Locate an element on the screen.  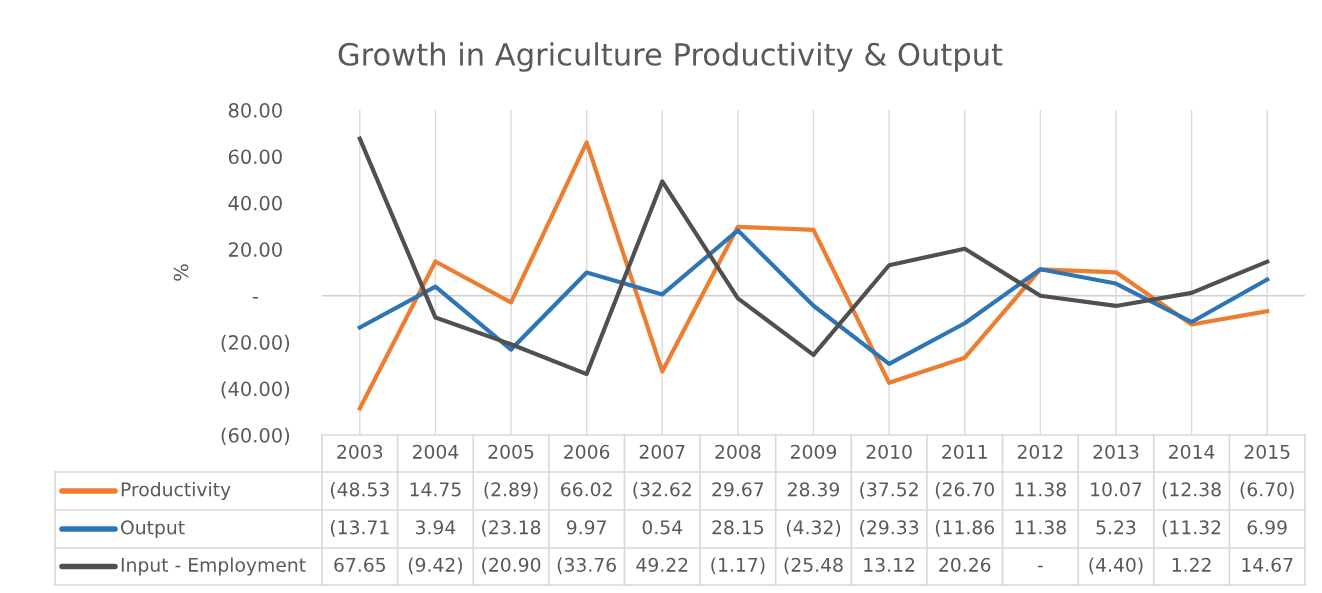
data-label: (23.18 is located at coordinates (511, 528).